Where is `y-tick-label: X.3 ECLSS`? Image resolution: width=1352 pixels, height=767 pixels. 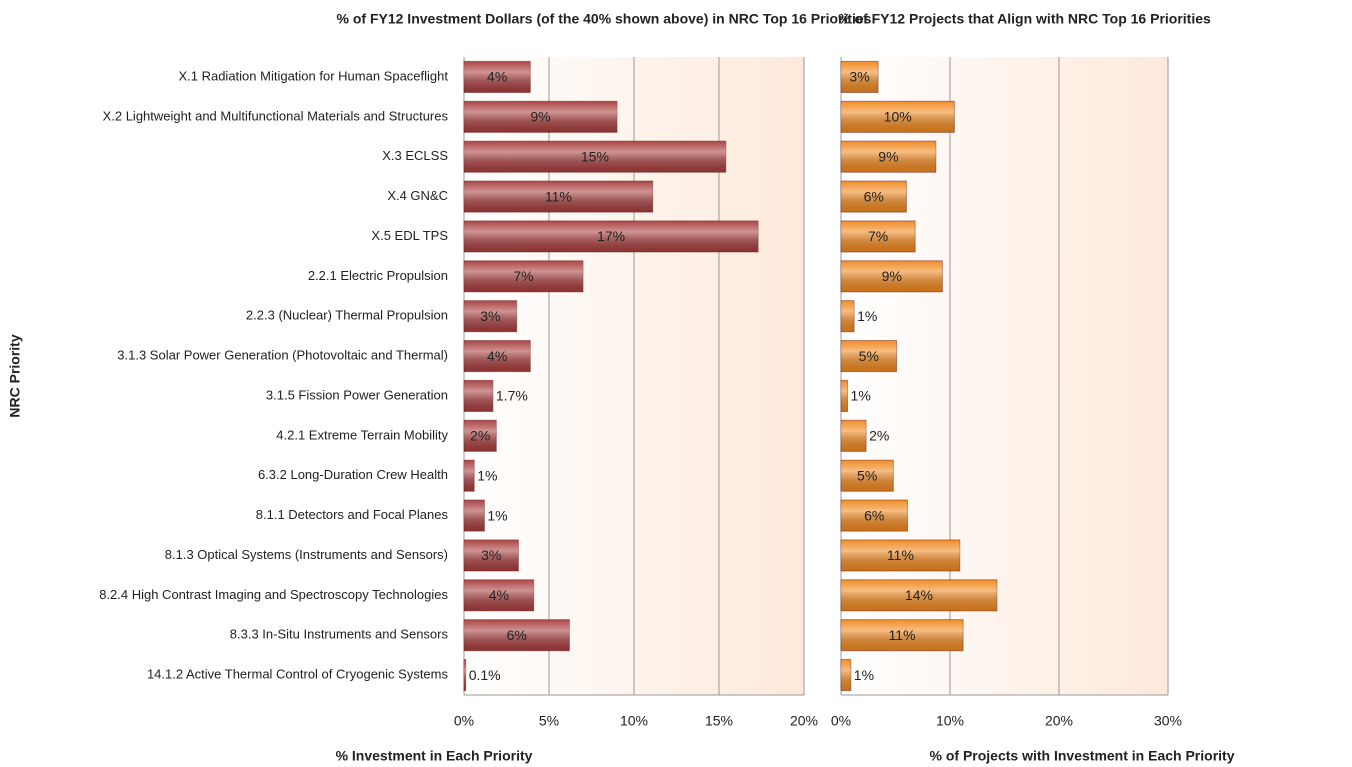
y-tick-label: X.3 ECLSS is located at coordinates (415, 155).